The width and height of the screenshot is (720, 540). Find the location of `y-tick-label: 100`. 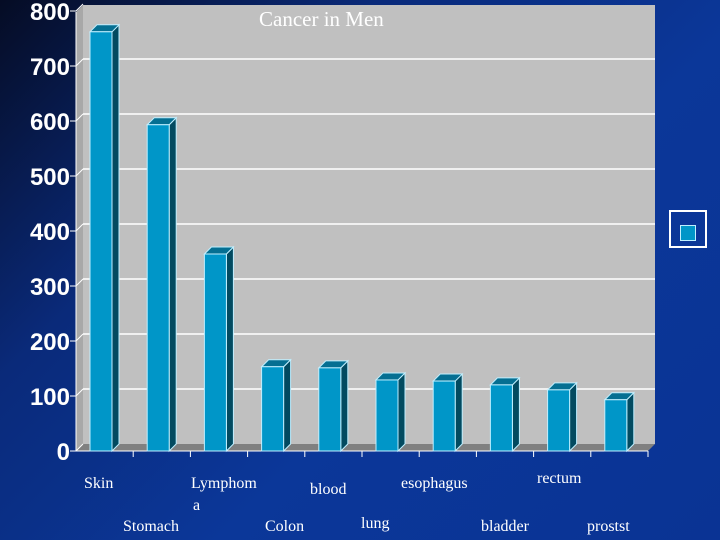

y-tick-label: 100 is located at coordinates (50, 397).